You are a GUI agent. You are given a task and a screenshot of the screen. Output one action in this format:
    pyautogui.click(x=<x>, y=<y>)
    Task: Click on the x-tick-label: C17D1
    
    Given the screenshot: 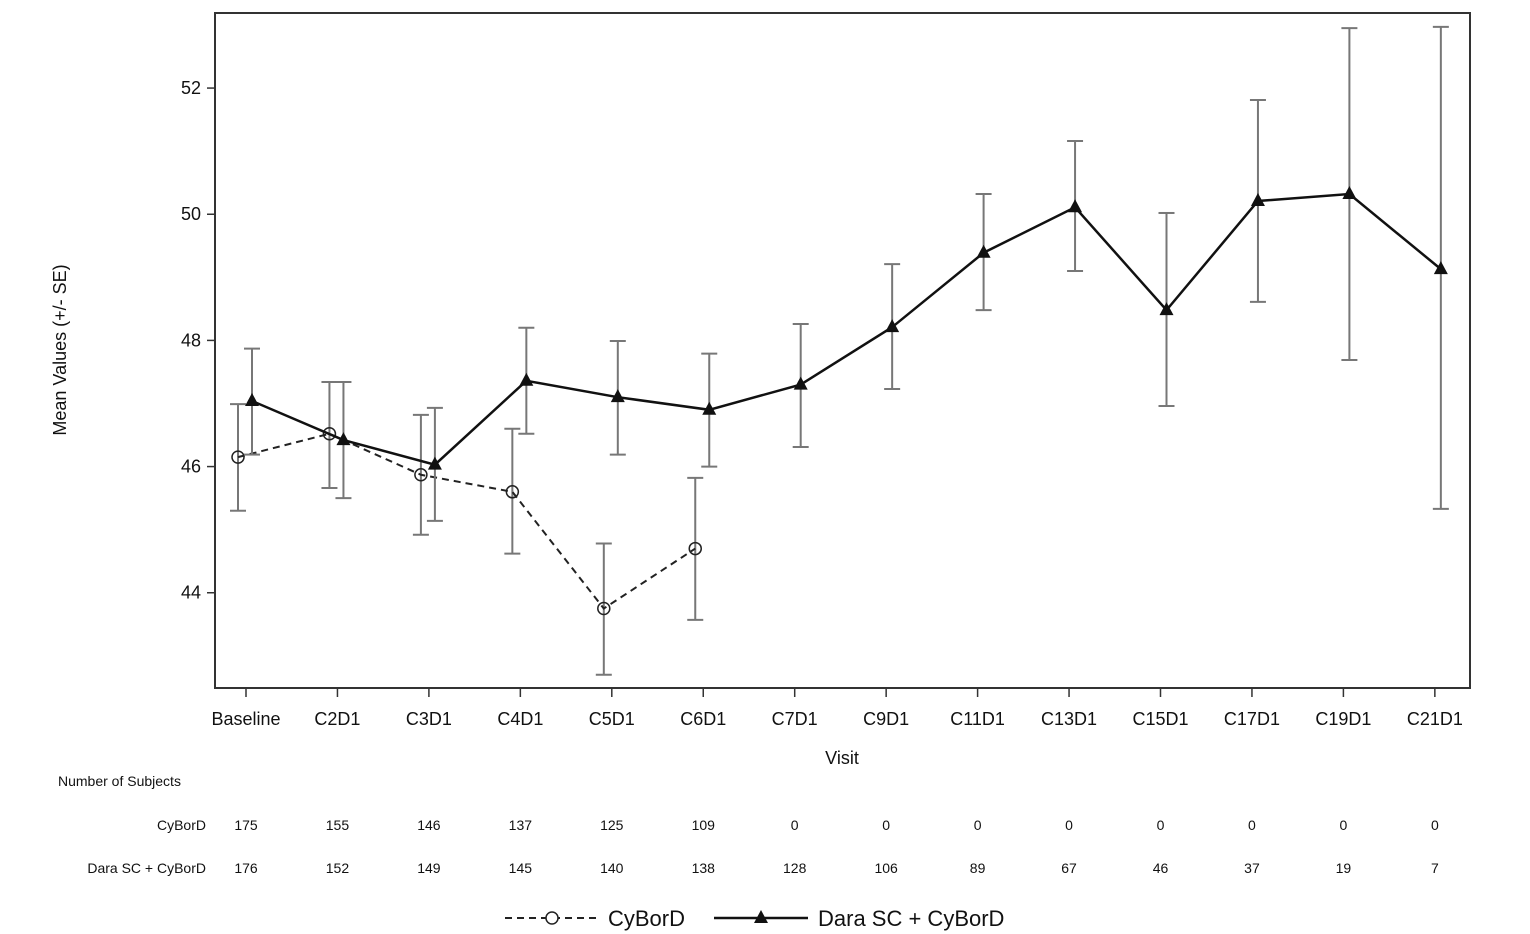 What is the action you would take?
    pyautogui.click(x=1252, y=719)
    